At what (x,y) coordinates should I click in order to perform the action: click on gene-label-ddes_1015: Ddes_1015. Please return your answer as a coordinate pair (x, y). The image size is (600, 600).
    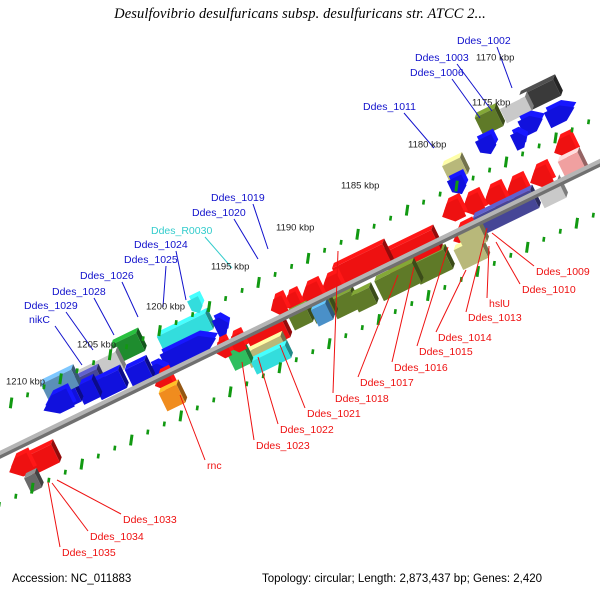
    Looking at the image, I should click on (446, 352).